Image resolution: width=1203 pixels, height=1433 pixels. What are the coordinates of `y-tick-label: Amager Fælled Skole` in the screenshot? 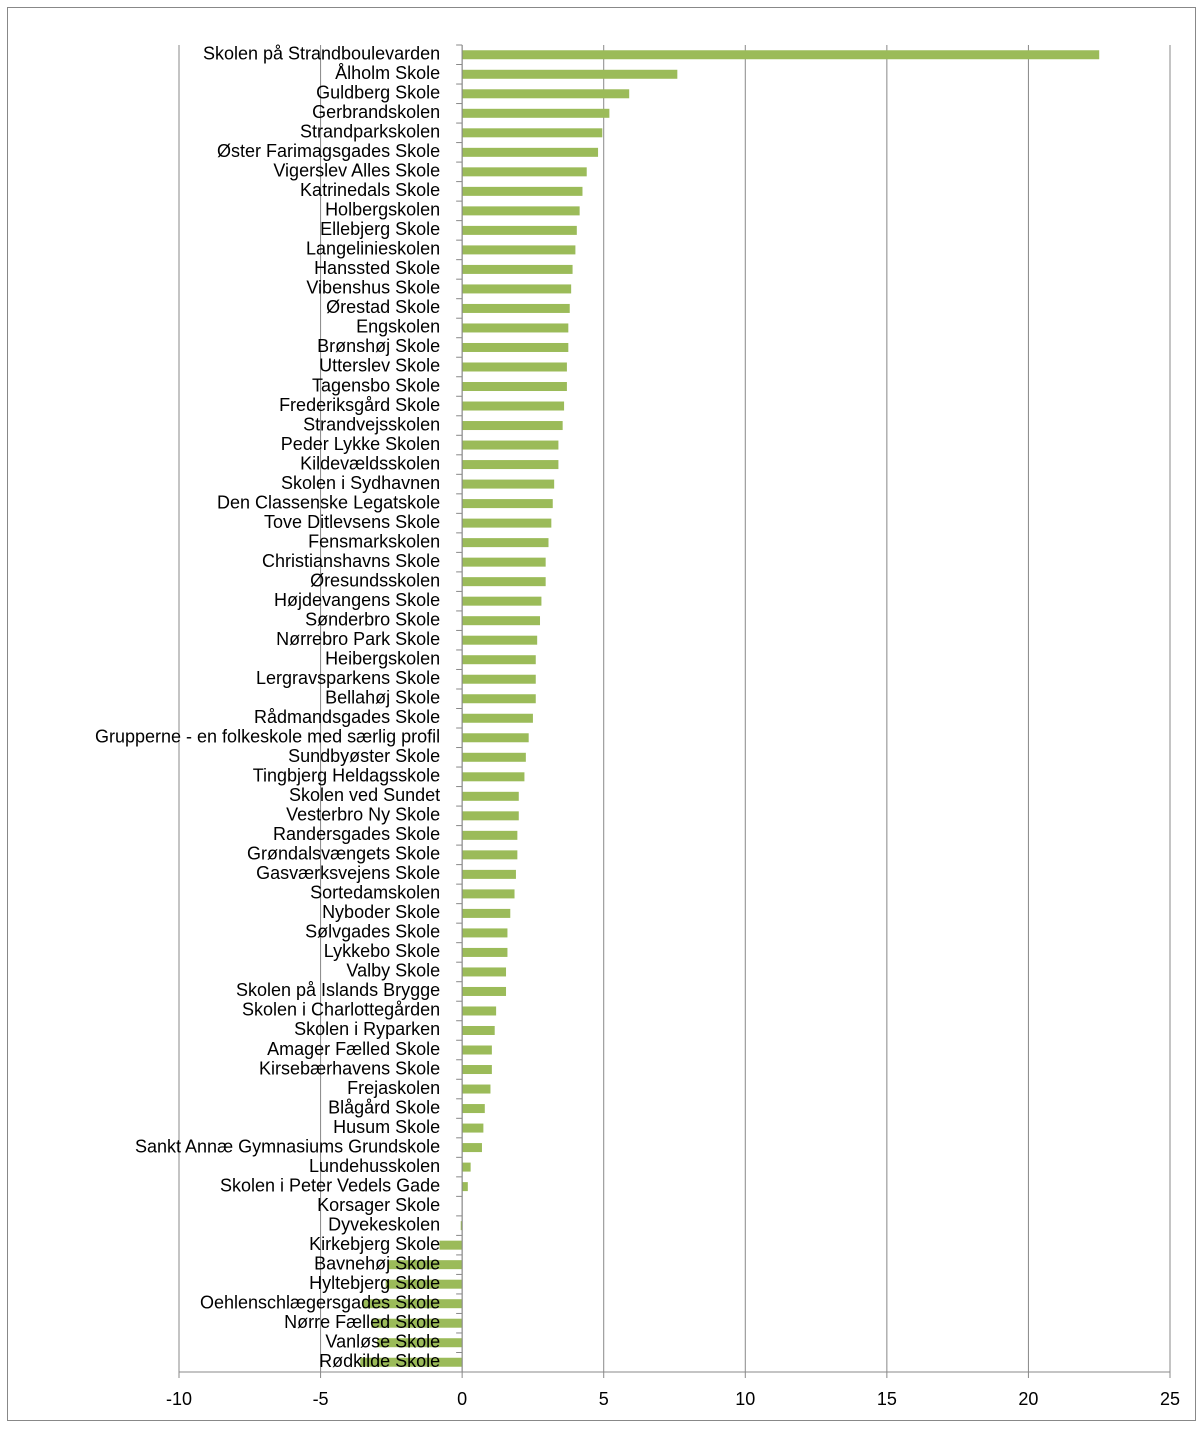 It's located at (353, 1049).